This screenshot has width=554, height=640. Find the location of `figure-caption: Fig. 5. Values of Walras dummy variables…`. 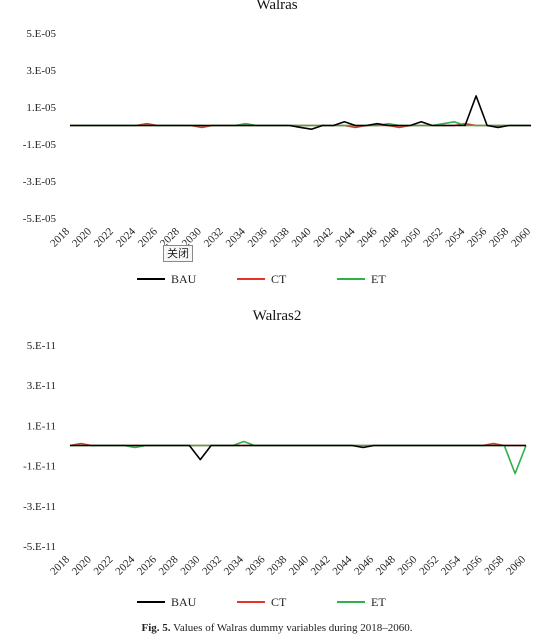

figure-caption: Fig. 5. Values of Walras dummy variables… is located at coordinates (277, 628).